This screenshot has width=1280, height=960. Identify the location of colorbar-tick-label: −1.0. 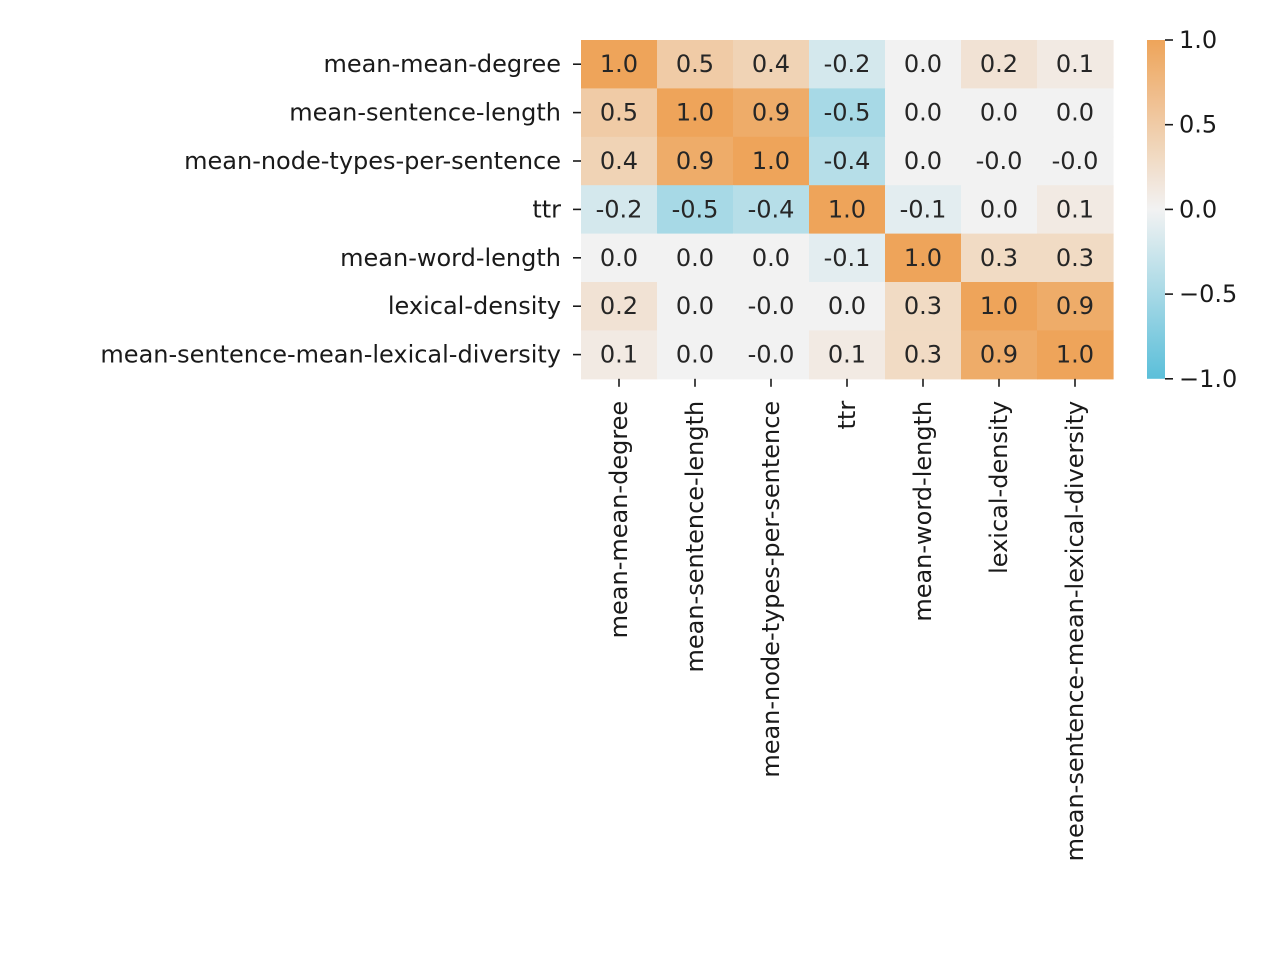
(1208, 379).